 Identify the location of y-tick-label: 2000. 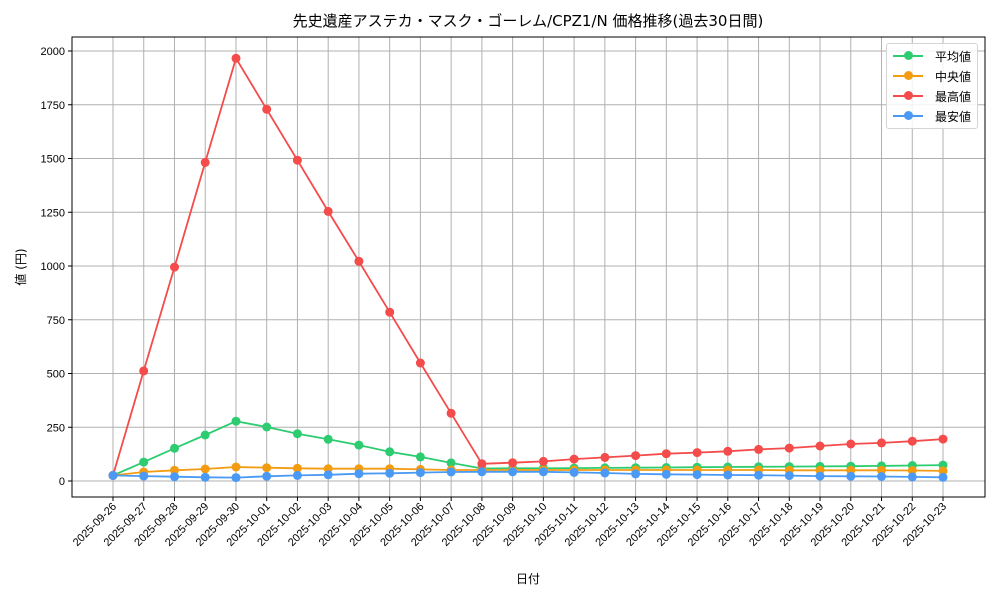
(53, 52).